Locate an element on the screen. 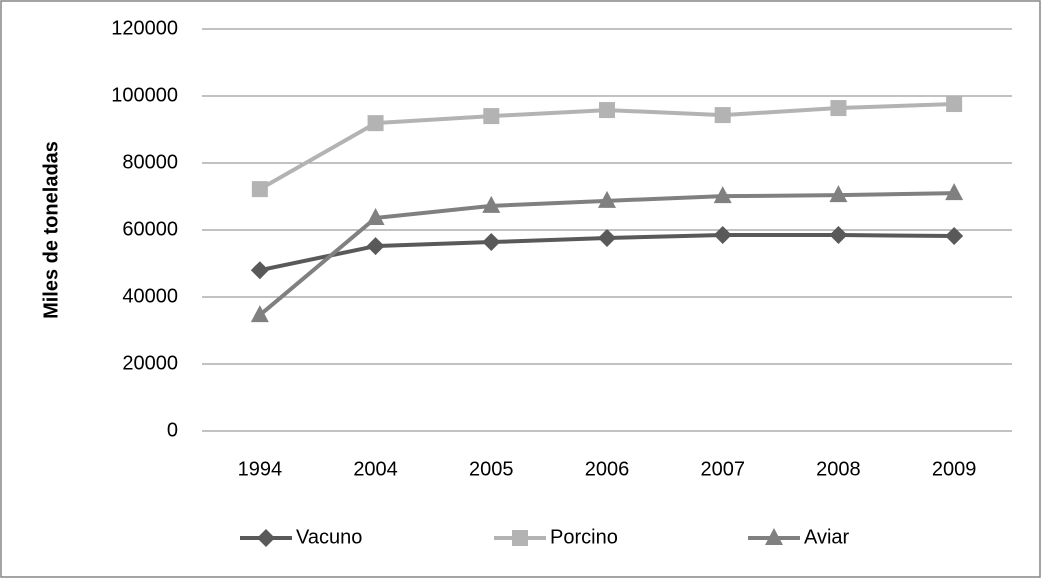 This screenshot has width=1041, height=578. x-tick-label: 2004 is located at coordinates (375, 469).